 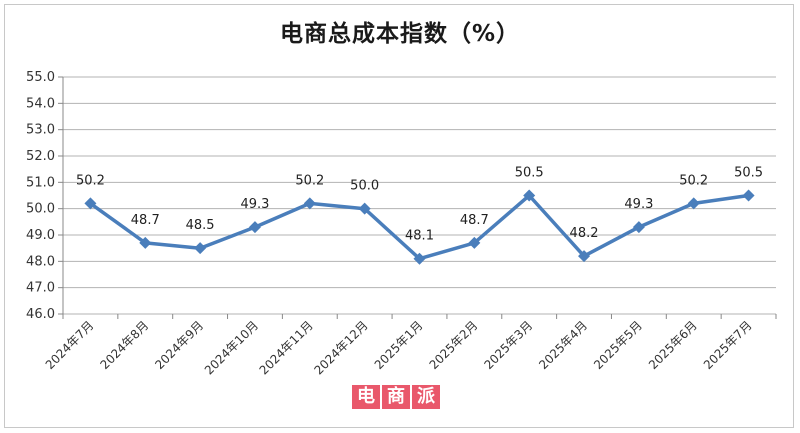 What do you see at coordinates (419, 236) in the screenshot?
I see `data-label: 48.1` at bounding box center [419, 236].